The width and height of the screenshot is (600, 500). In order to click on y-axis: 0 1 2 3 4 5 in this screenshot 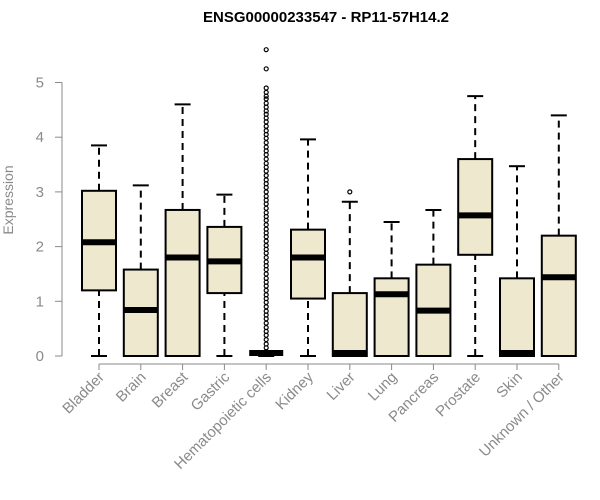, I will do `click(49, 220)`.